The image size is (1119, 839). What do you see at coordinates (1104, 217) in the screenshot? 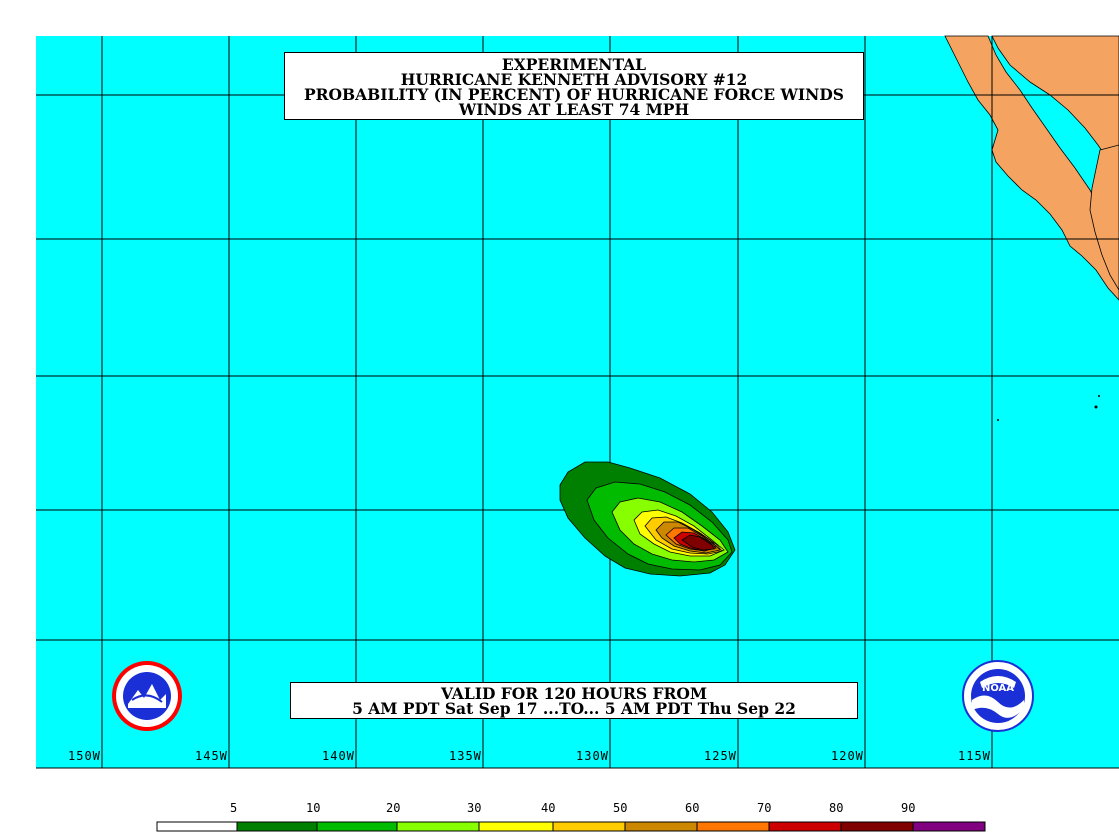
I see `land-mainland-coast` at bounding box center [1104, 217].